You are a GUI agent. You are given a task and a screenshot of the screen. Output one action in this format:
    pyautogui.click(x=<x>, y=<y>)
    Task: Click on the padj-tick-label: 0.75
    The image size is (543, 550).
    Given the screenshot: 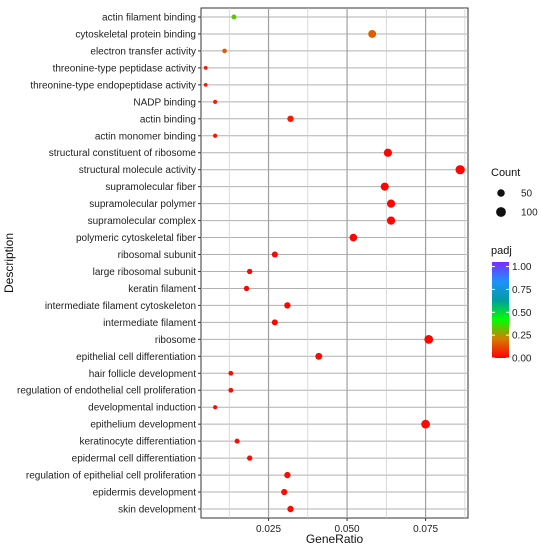 What is the action you would take?
    pyautogui.click(x=522, y=290)
    